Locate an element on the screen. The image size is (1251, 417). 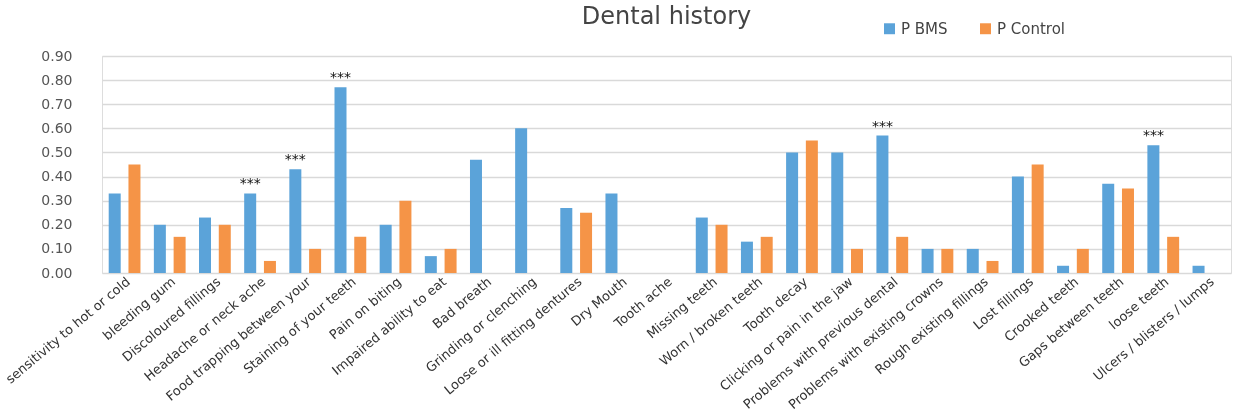
y-tick-label: 0.10 is located at coordinates (57, 248).